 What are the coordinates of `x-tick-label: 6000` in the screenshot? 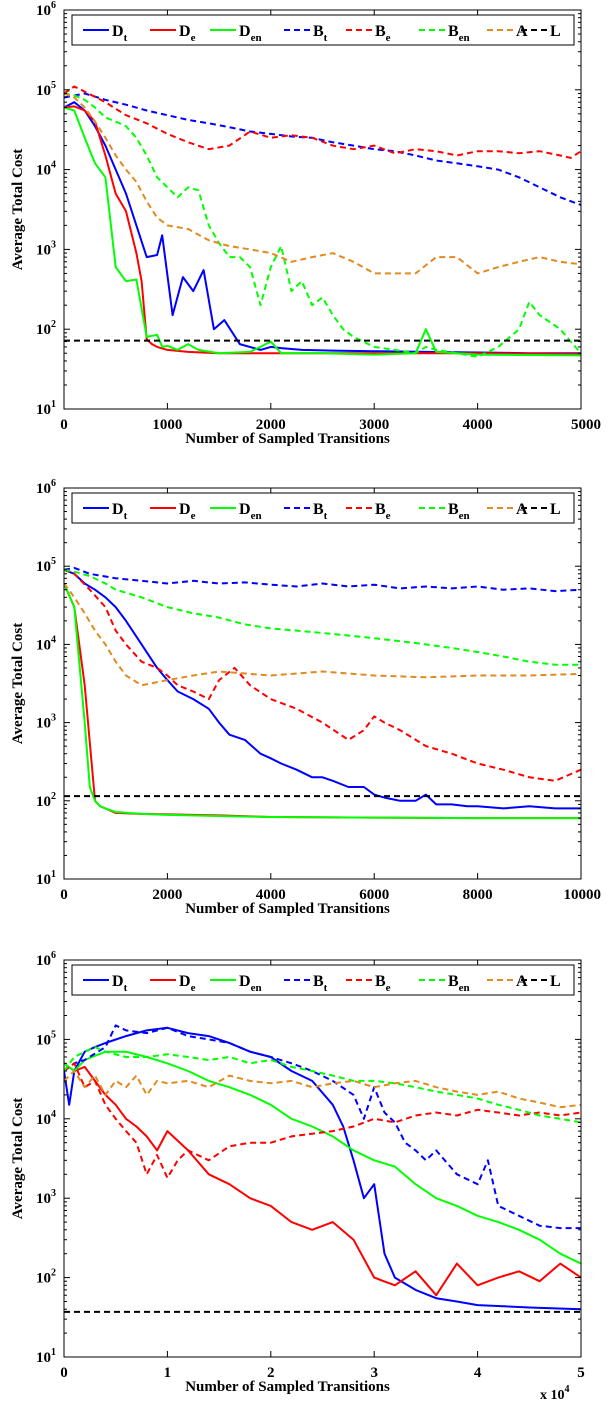 It's located at (374, 895).